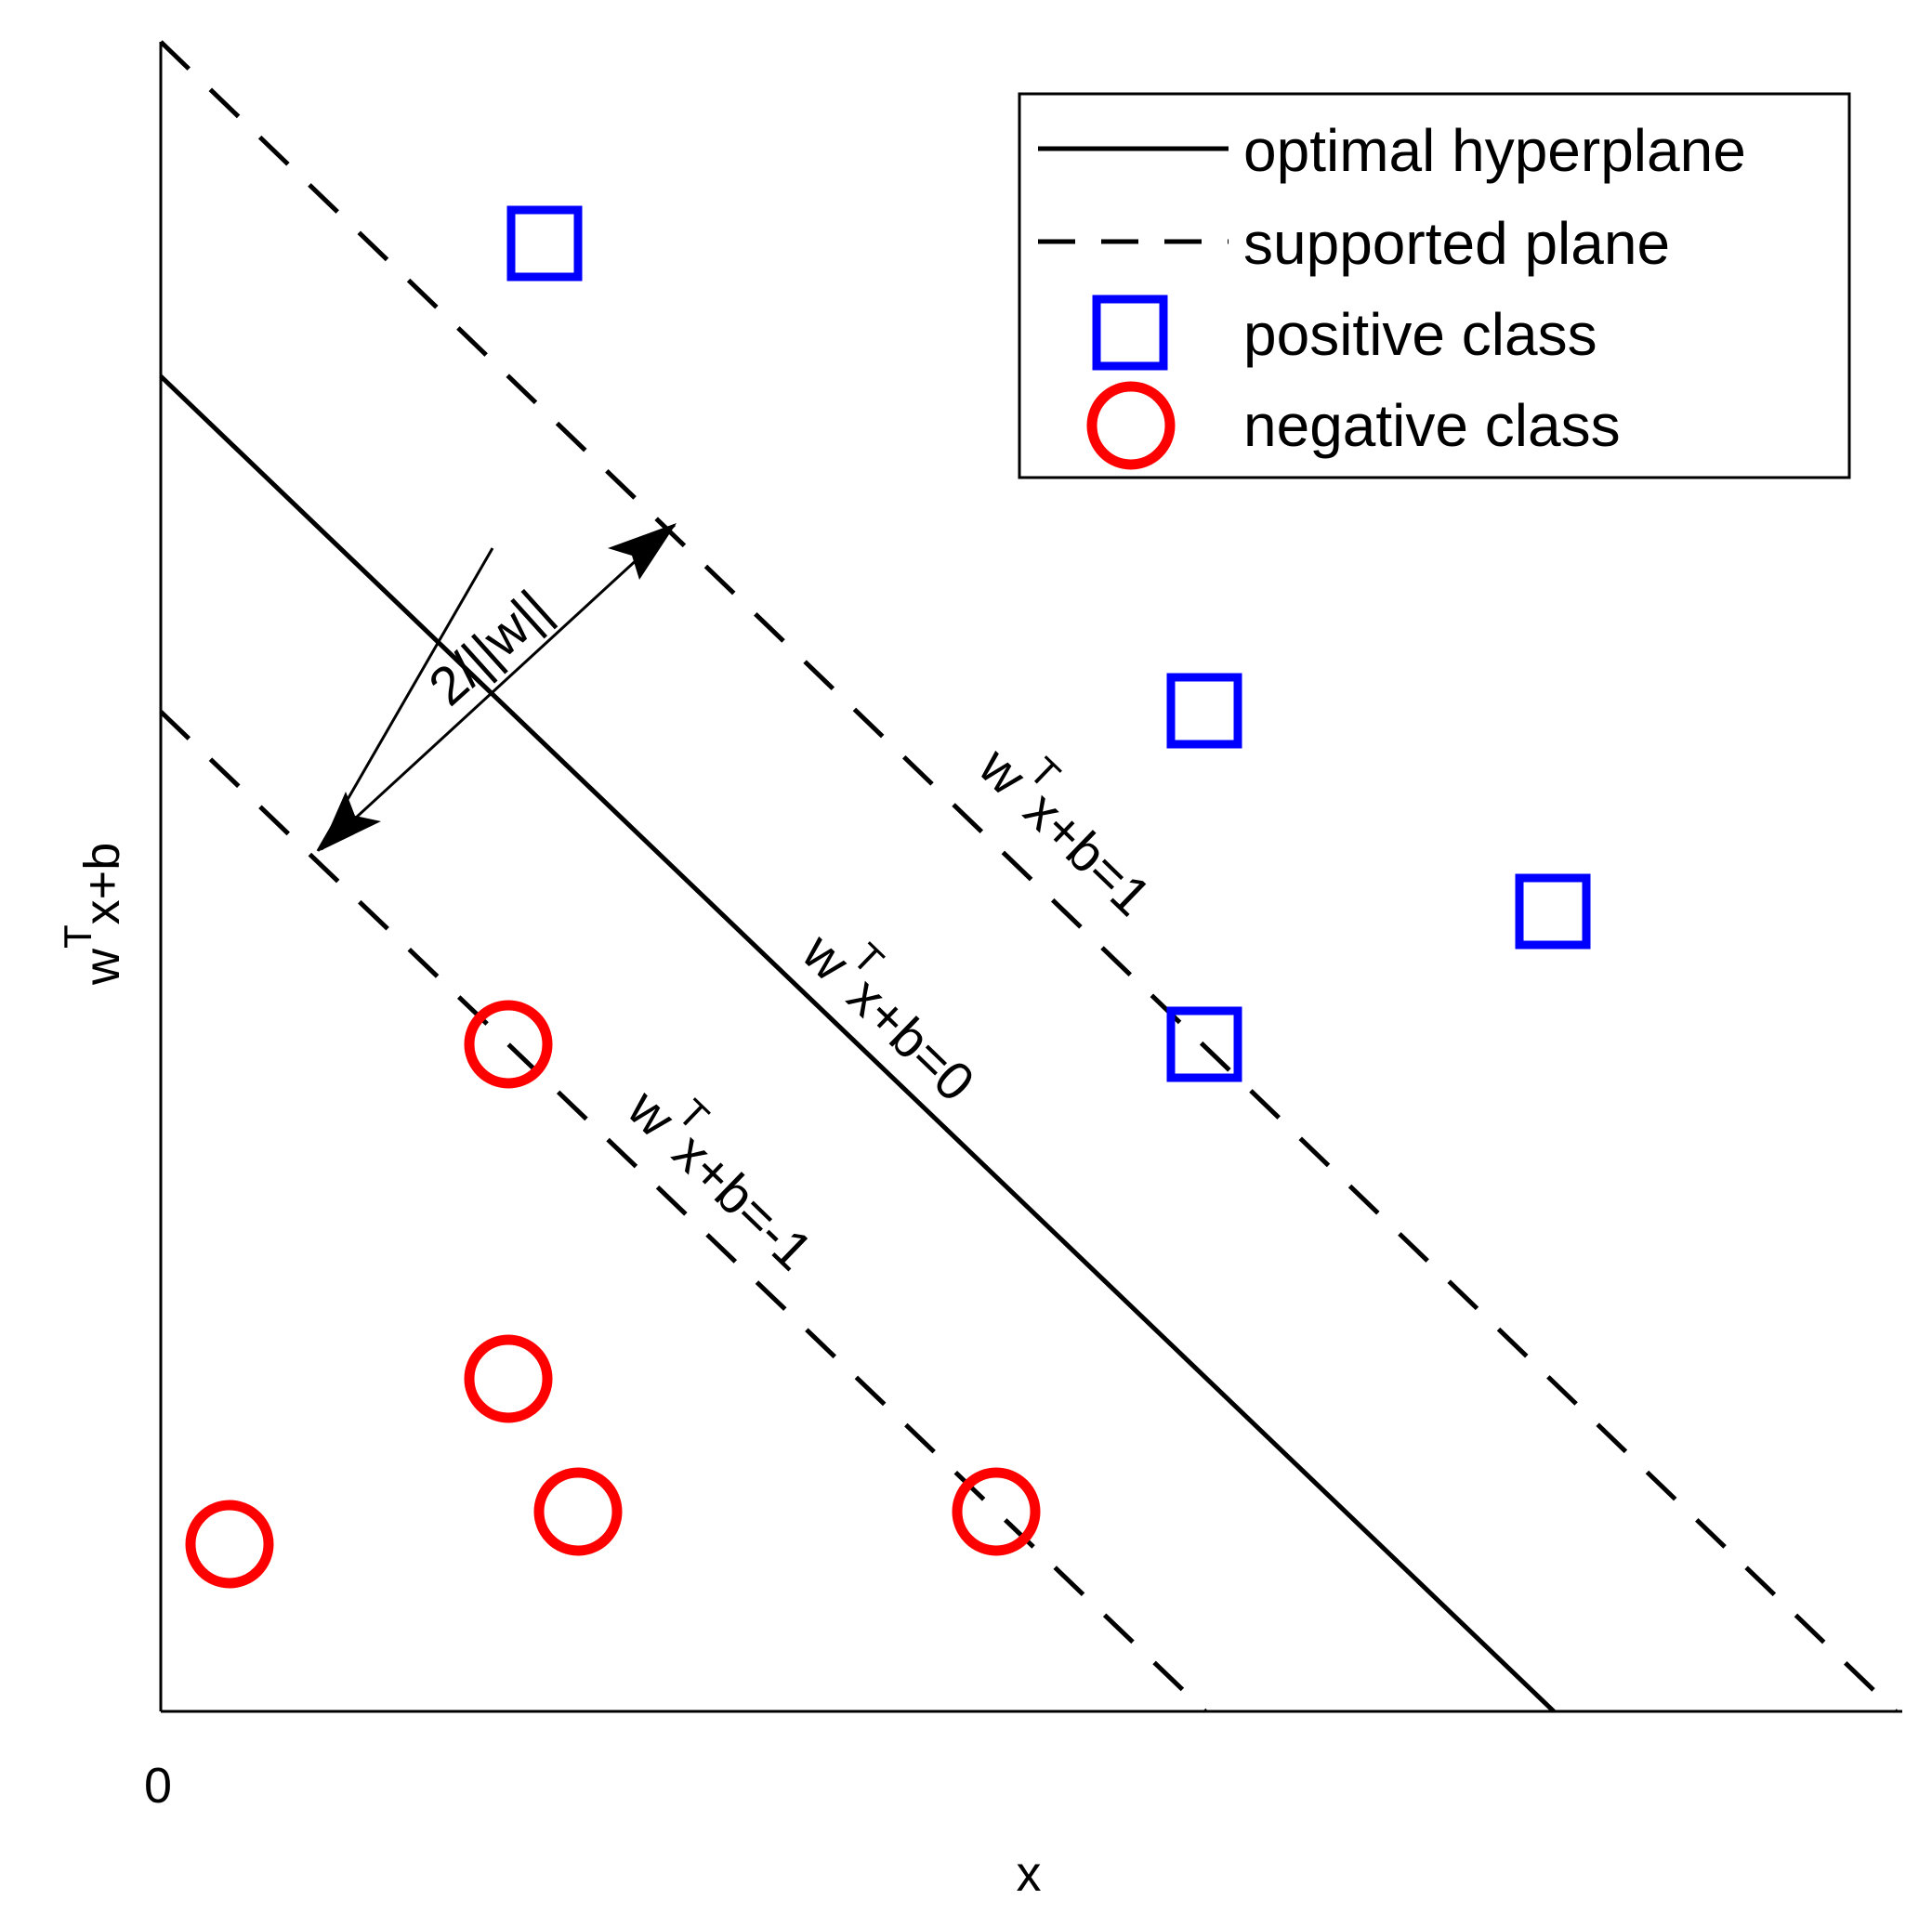  What do you see at coordinates (158, 1786) in the screenshot?
I see `origin-label: 0` at bounding box center [158, 1786].